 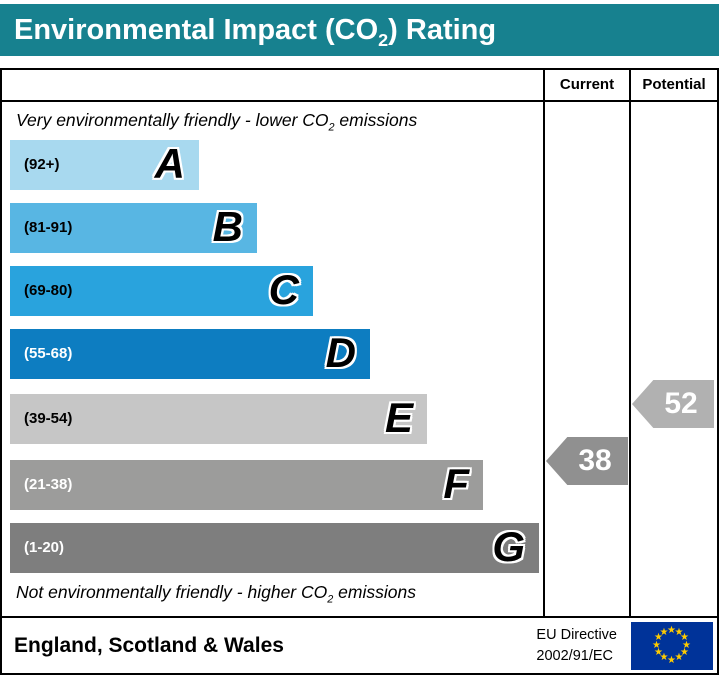 What do you see at coordinates (48, 418) in the screenshot?
I see `band-range: (39-54)` at bounding box center [48, 418].